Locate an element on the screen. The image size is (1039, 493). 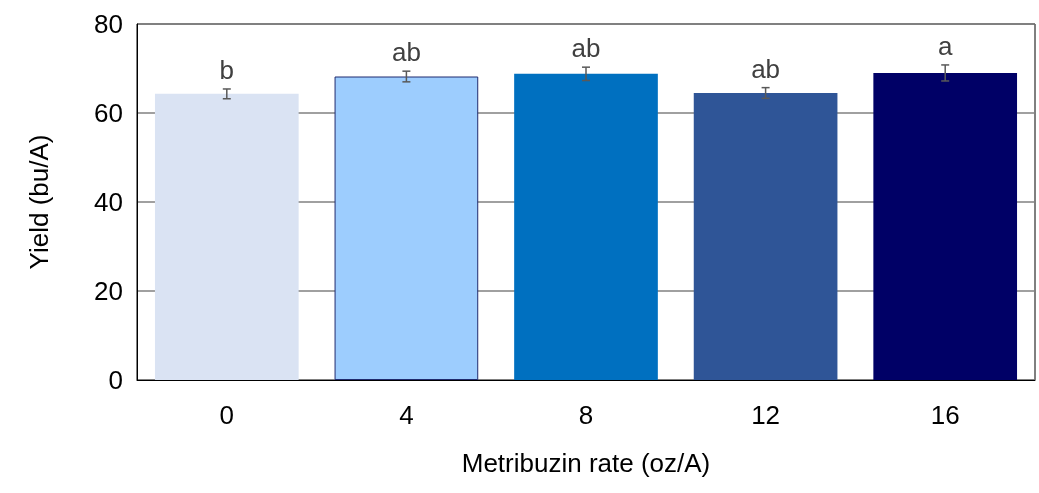
x-tick-label: 16 is located at coordinates (945, 415).